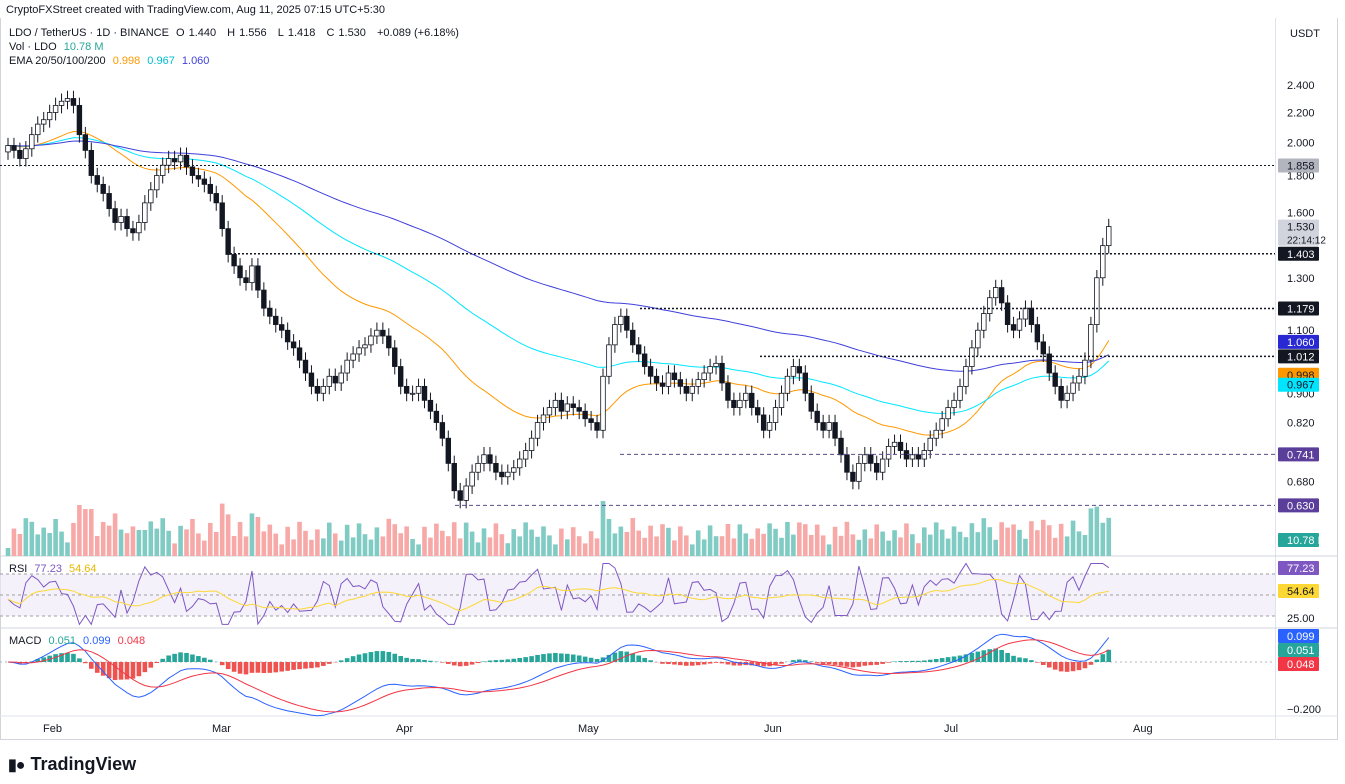 This screenshot has width=1345, height=784. I want to click on tradingview-brand: ▮● TradingView, so click(72, 764).